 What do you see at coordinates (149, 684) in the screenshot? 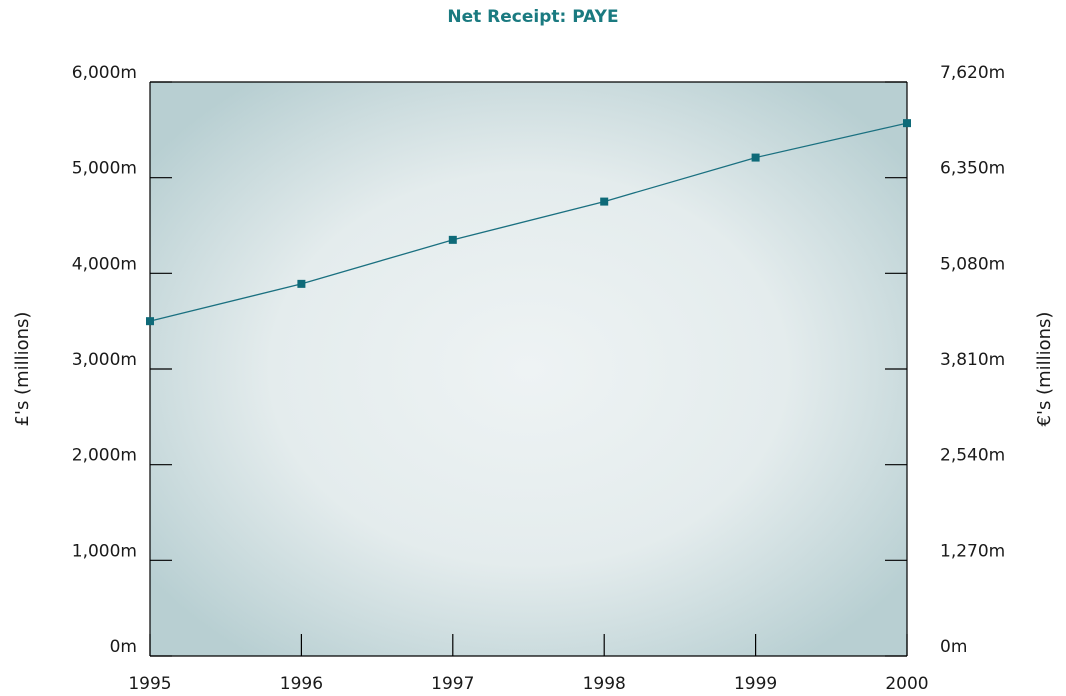
I see `x-tick-label: 1995` at bounding box center [149, 684].